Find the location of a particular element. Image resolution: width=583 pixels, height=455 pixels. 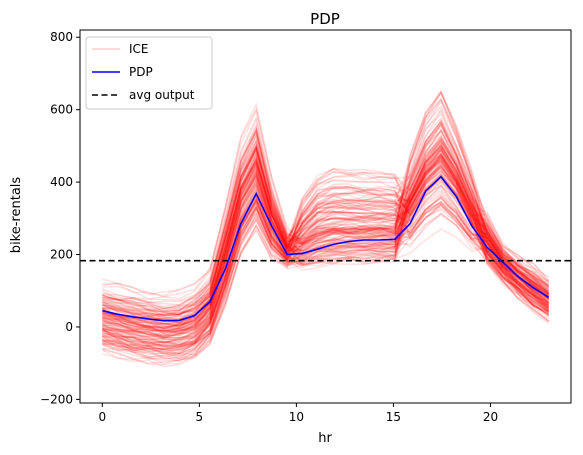

x-axis-label: hr is located at coordinates (325, 438).